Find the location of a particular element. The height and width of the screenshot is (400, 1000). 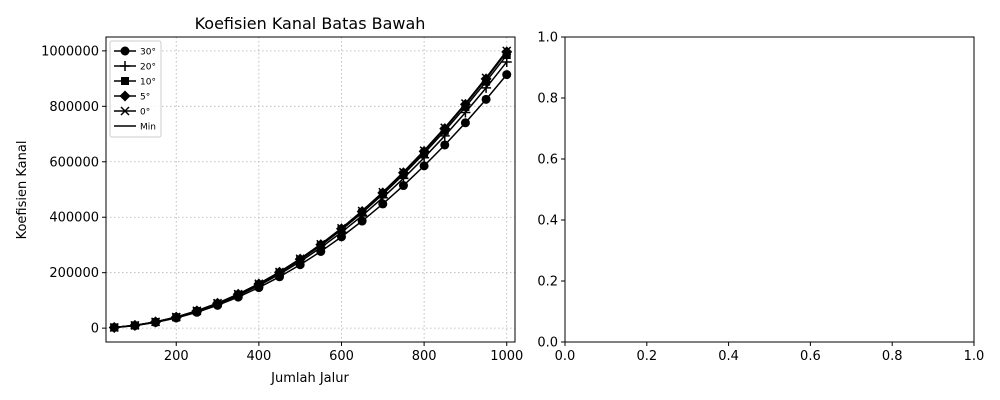

x-tick-label: 0.8 is located at coordinates (892, 356).